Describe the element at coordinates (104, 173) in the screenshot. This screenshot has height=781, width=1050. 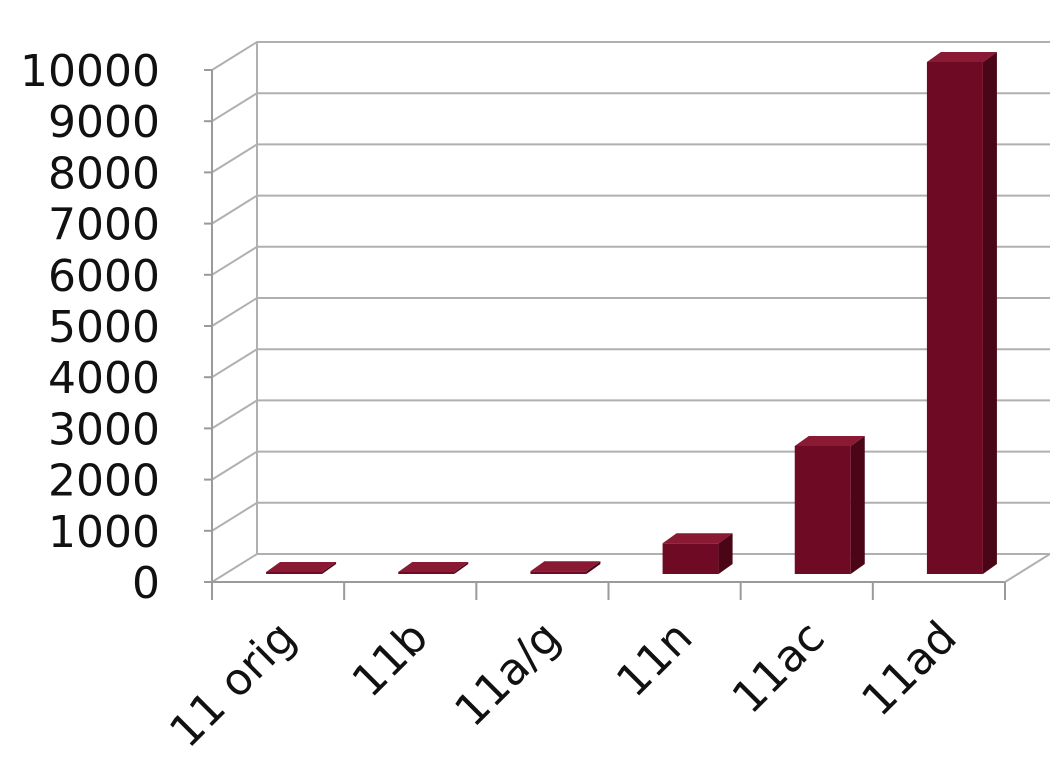
I see `y-tick-label: 8000` at that location.